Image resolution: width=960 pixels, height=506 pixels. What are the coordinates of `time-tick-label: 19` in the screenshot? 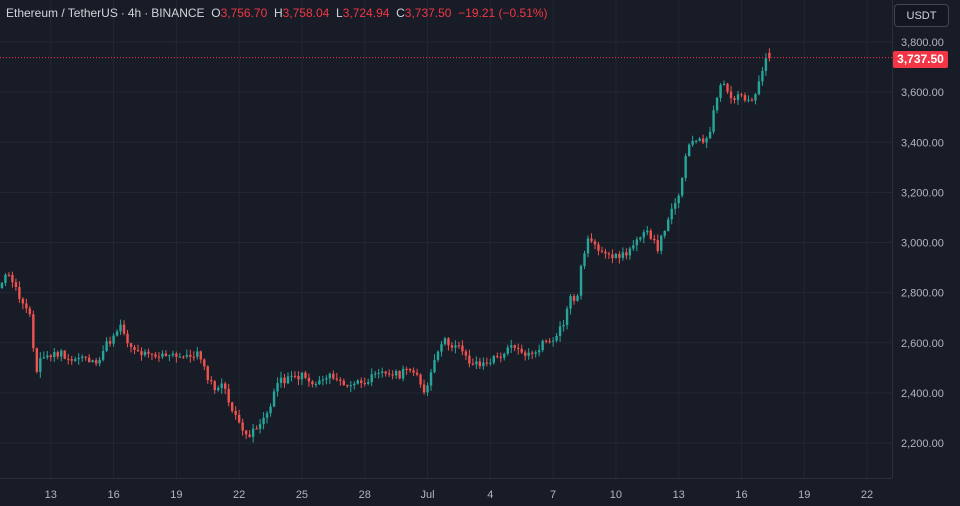 It's located at (176, 495).